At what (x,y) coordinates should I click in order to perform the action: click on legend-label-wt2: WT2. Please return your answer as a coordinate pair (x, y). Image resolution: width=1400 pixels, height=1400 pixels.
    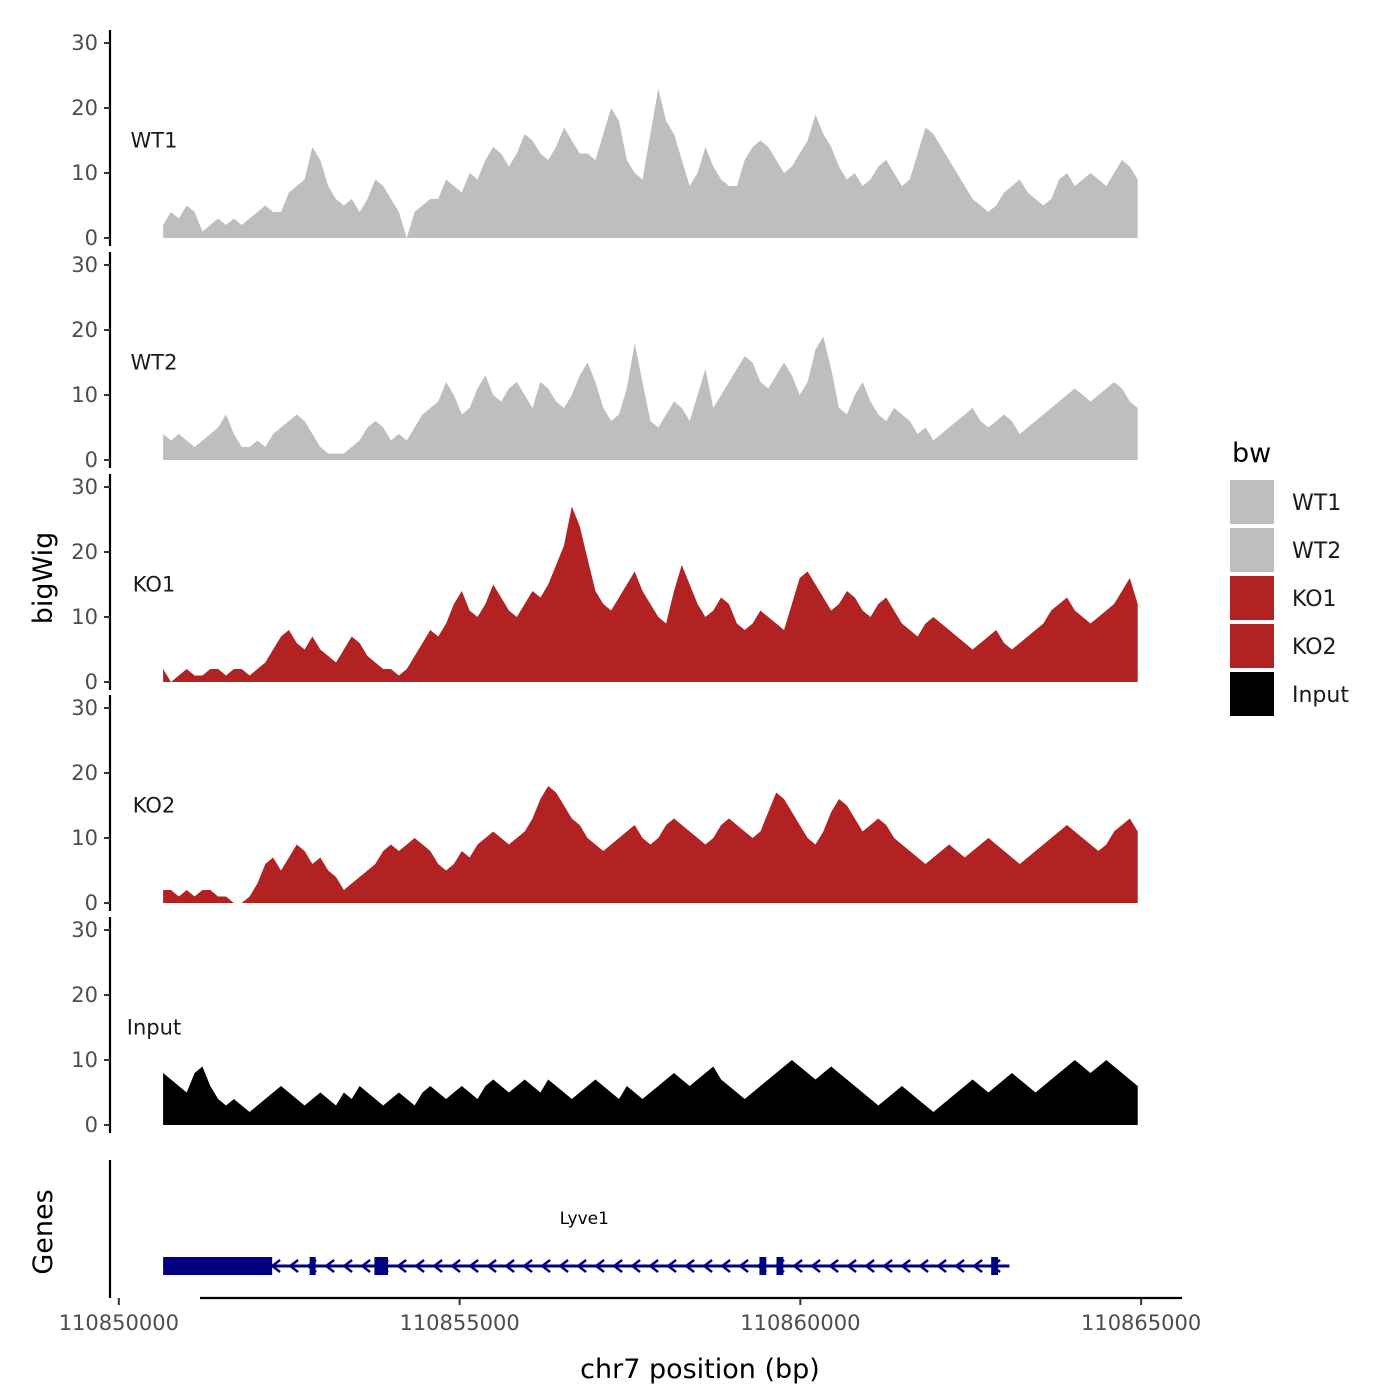
    Looking at the image, I should click on (1316, 551).